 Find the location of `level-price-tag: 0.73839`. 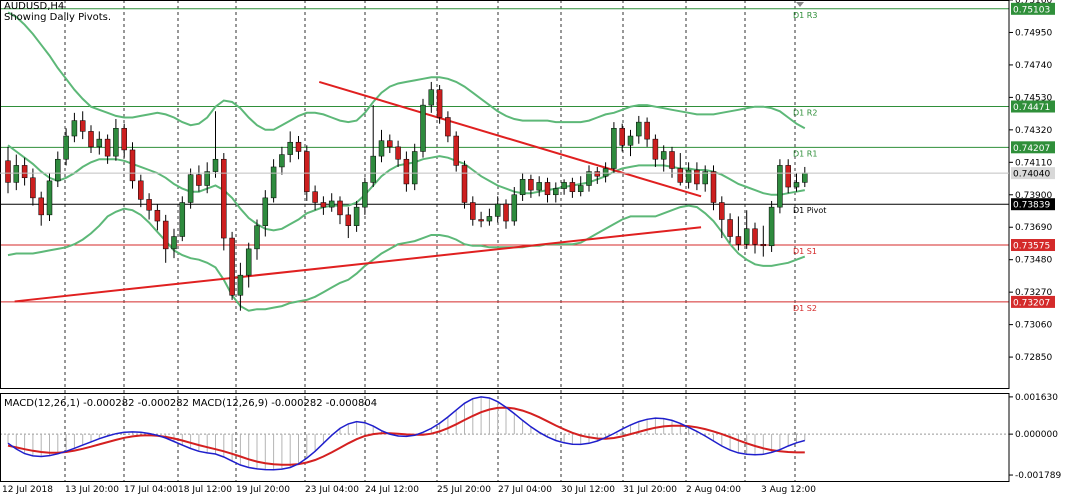

level-price-tag: 0.73839 is located at coordinates (1031, 206).